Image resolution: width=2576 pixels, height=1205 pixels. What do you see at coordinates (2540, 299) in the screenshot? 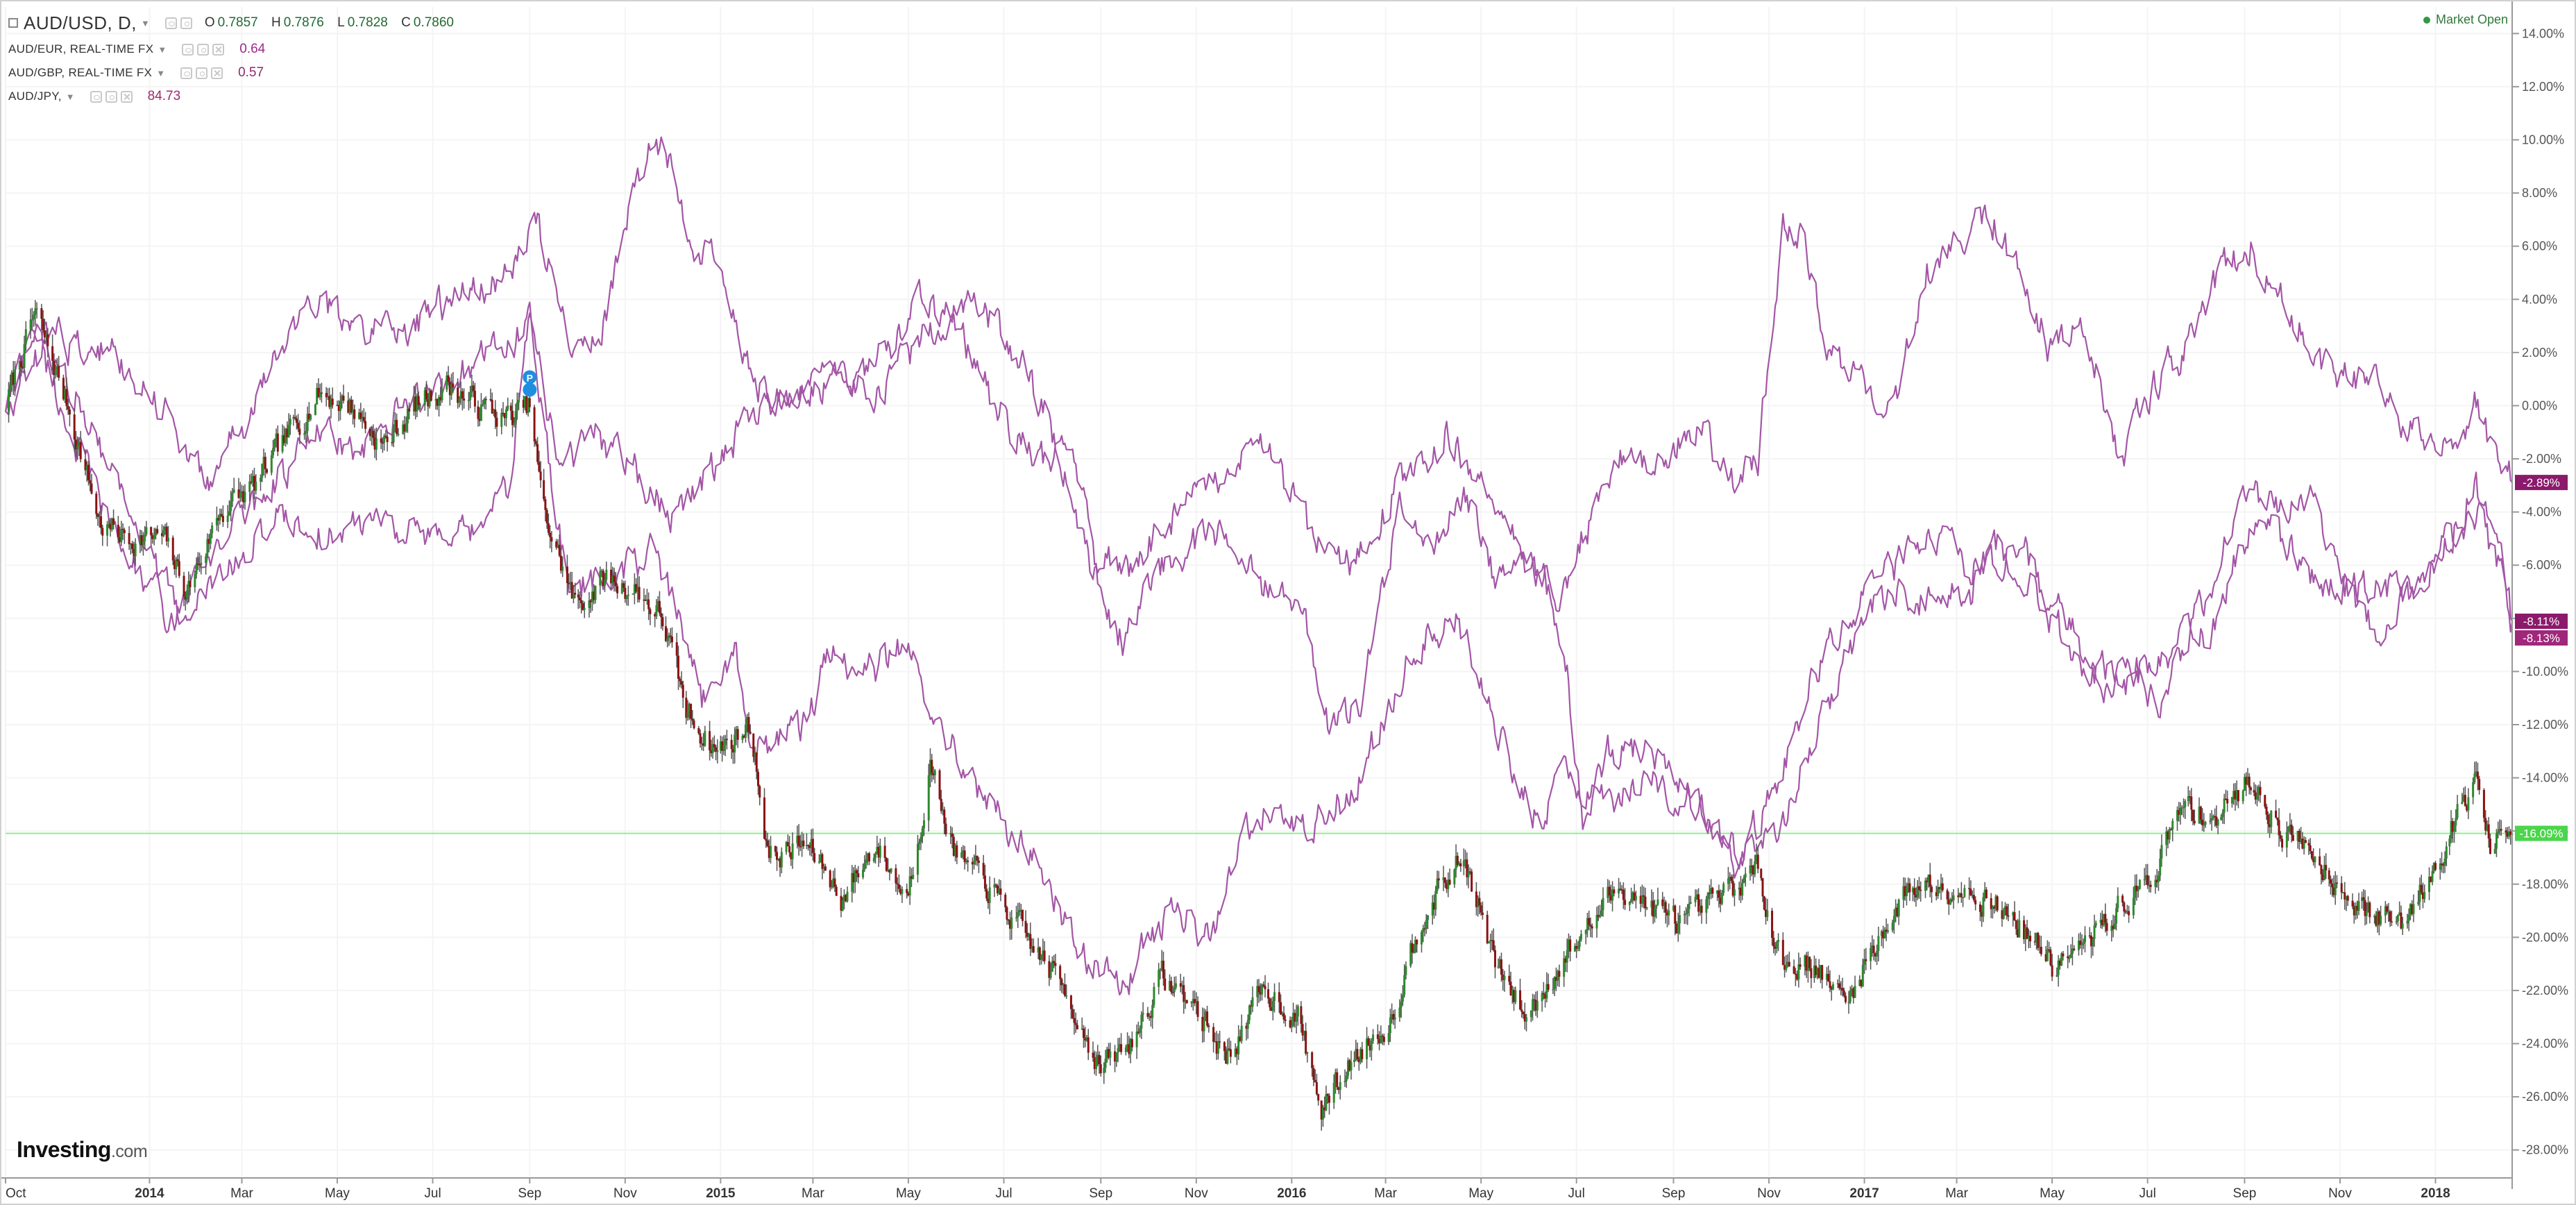
I see `y-tick-label: 4.00%` at bounding box center [2540, 299].